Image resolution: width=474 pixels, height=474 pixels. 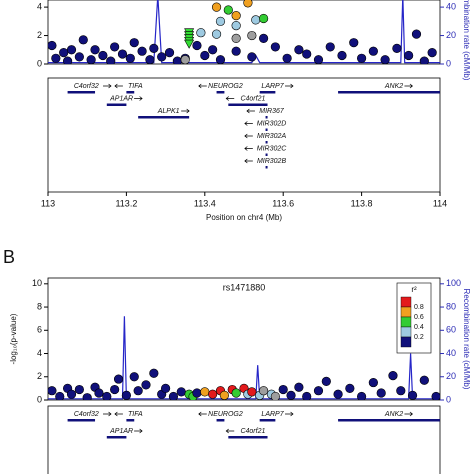 What do you see at coordinates (39, 306) in the screenshot?
I see `y-tick-label: 8` at bounding box center [39, 306].